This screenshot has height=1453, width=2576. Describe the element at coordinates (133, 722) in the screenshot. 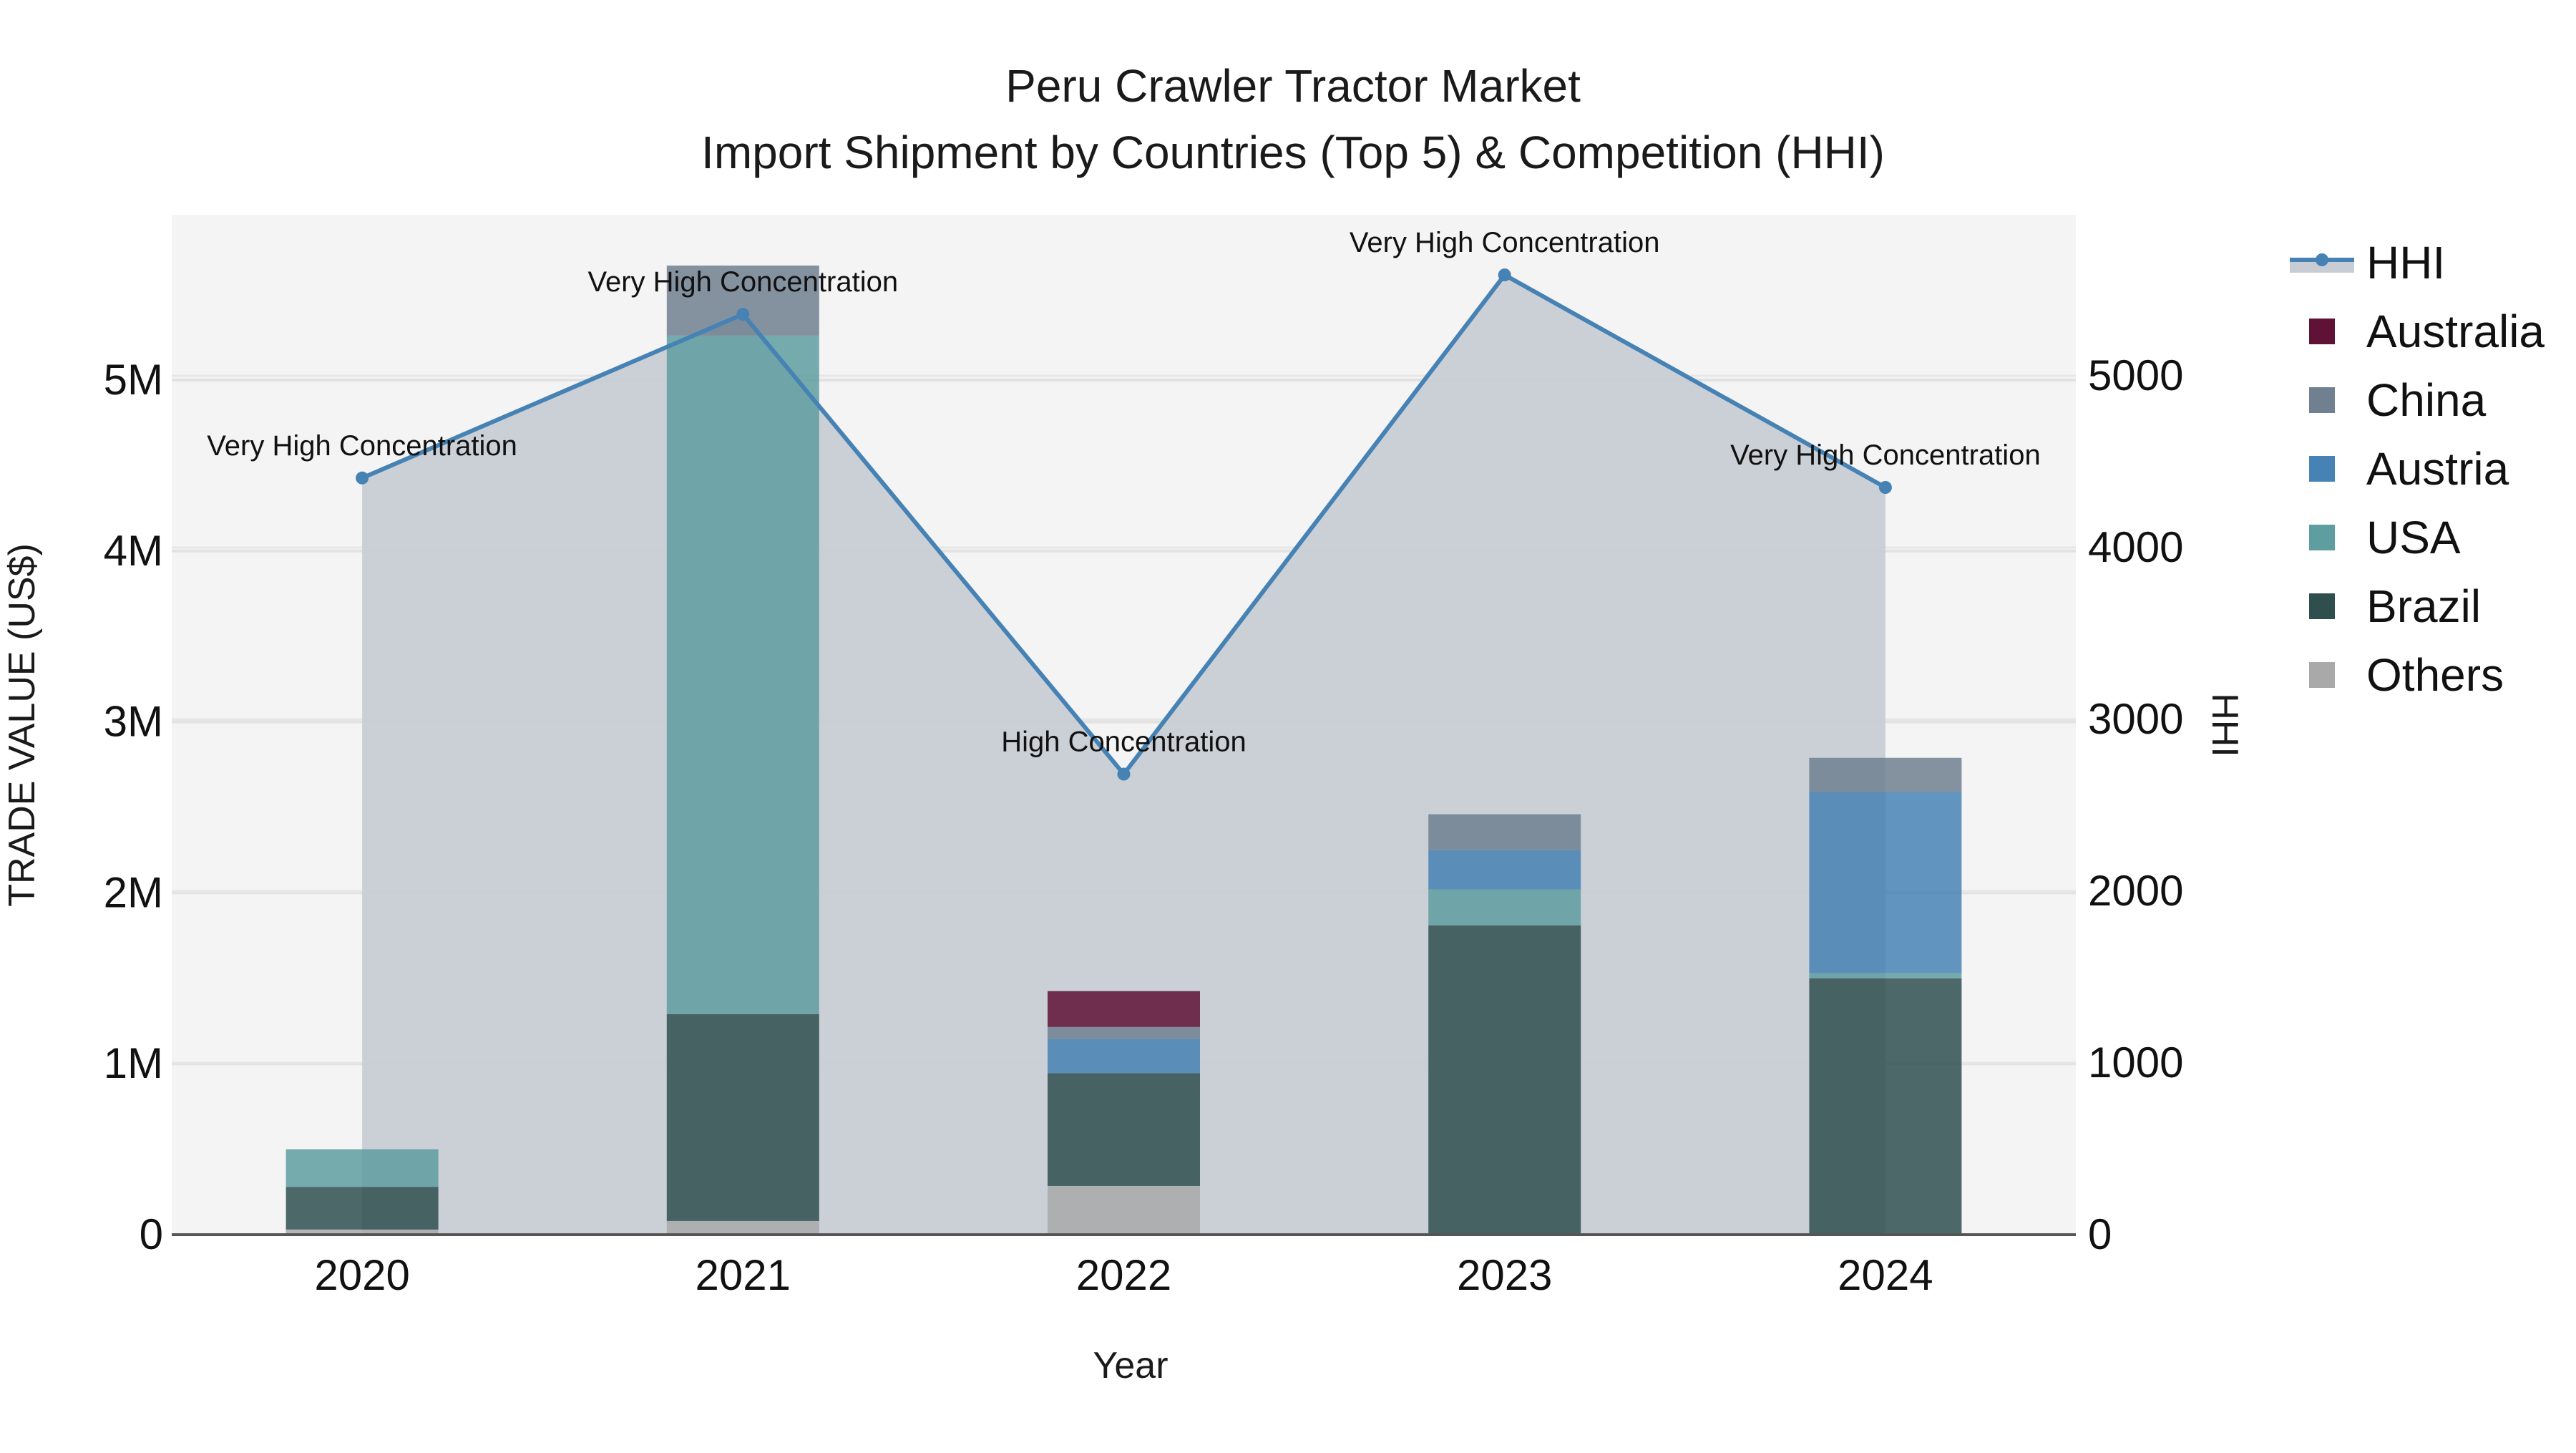

I see `y-tick-label: 3M` at that location.